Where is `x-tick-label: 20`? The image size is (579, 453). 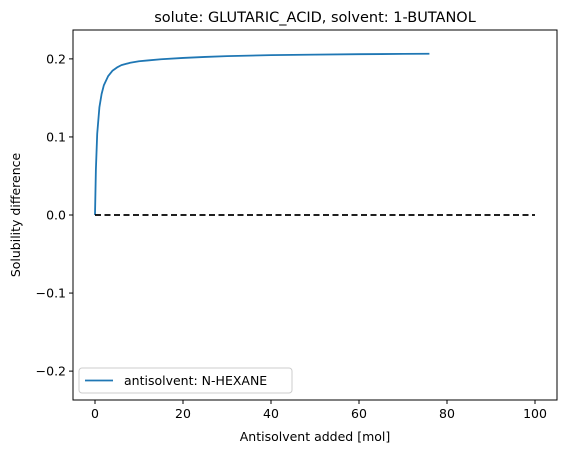 x-tick-label: 20 is located at coordinates (183, 413).